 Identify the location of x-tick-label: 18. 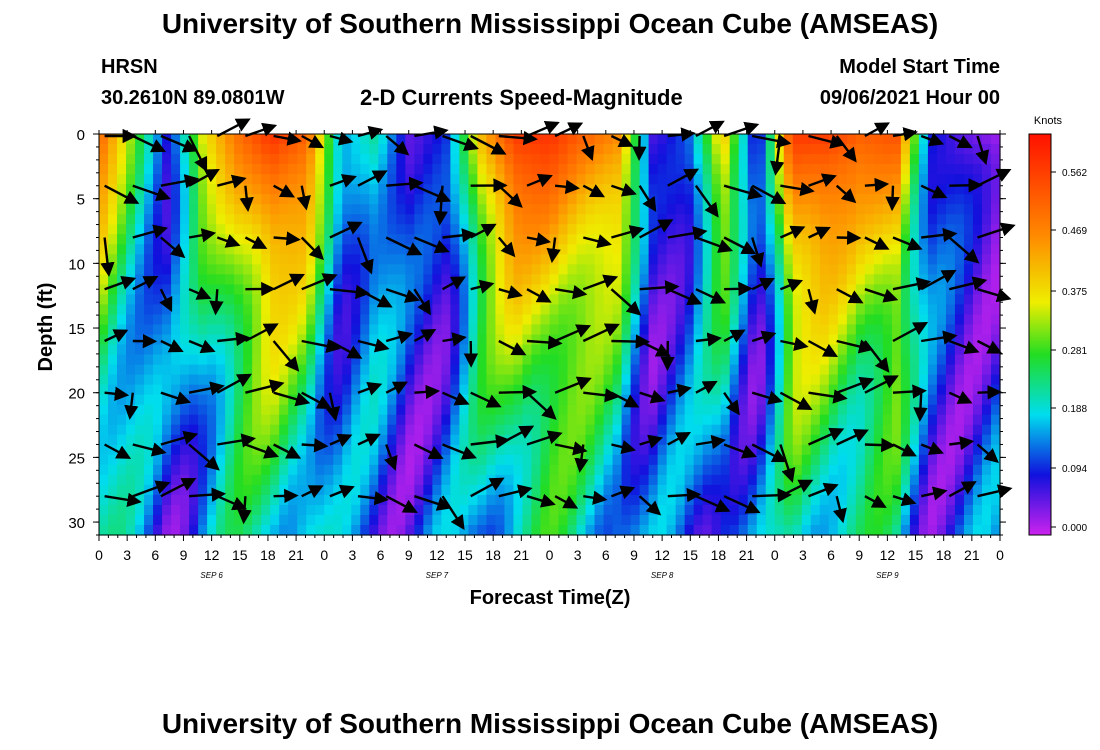
(719, 555).